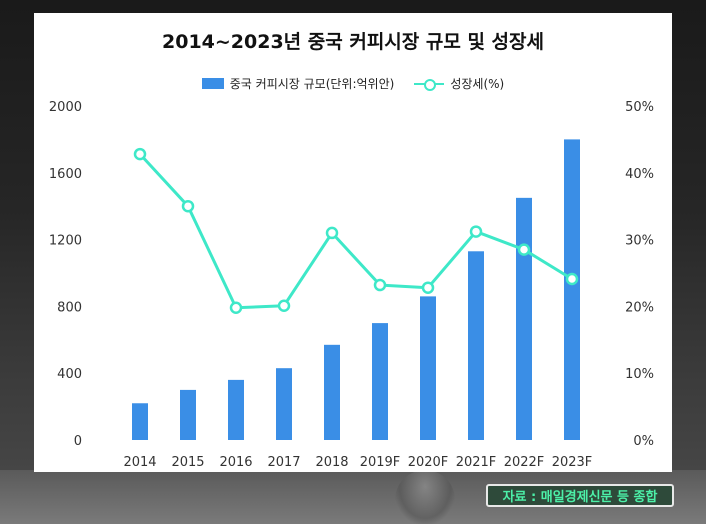  I want to click on growth-point-2021F, so click(476, 231).